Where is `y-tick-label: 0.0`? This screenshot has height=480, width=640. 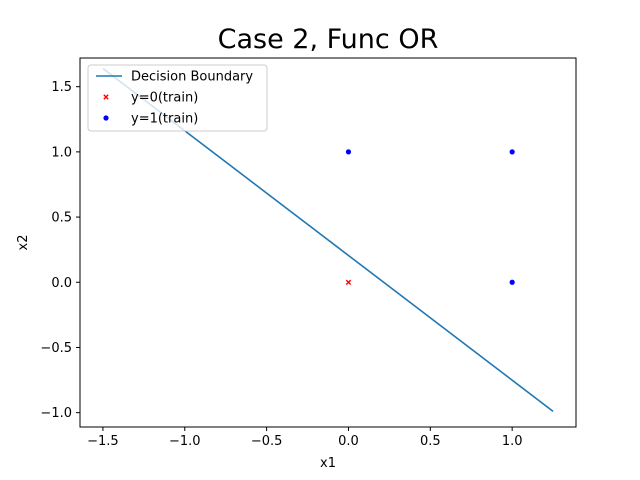
y-tick-label: 0.0 is located at coordinates (61, 283).